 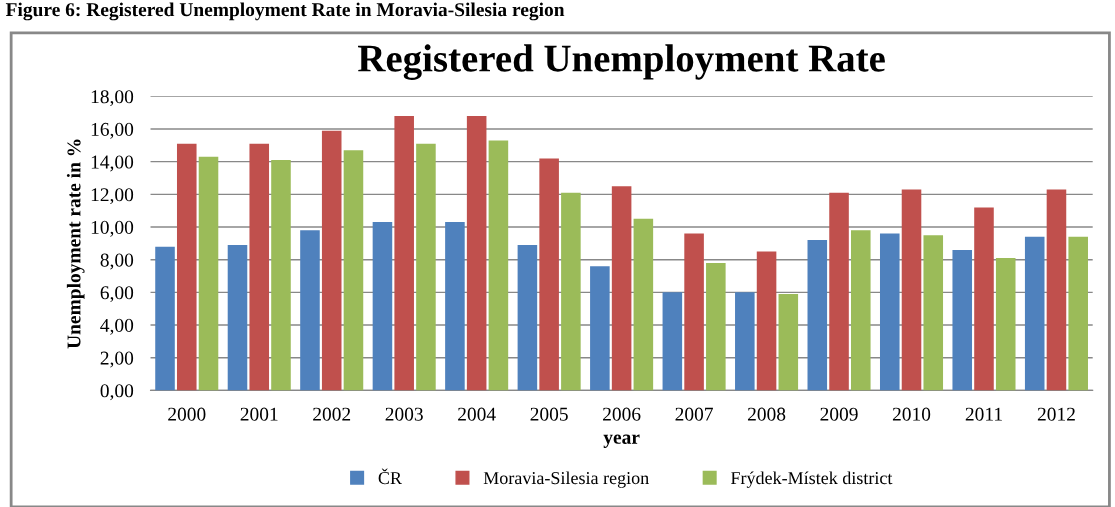 I want to click on y-tick-label: 10,00, so click(x=112, y=228).